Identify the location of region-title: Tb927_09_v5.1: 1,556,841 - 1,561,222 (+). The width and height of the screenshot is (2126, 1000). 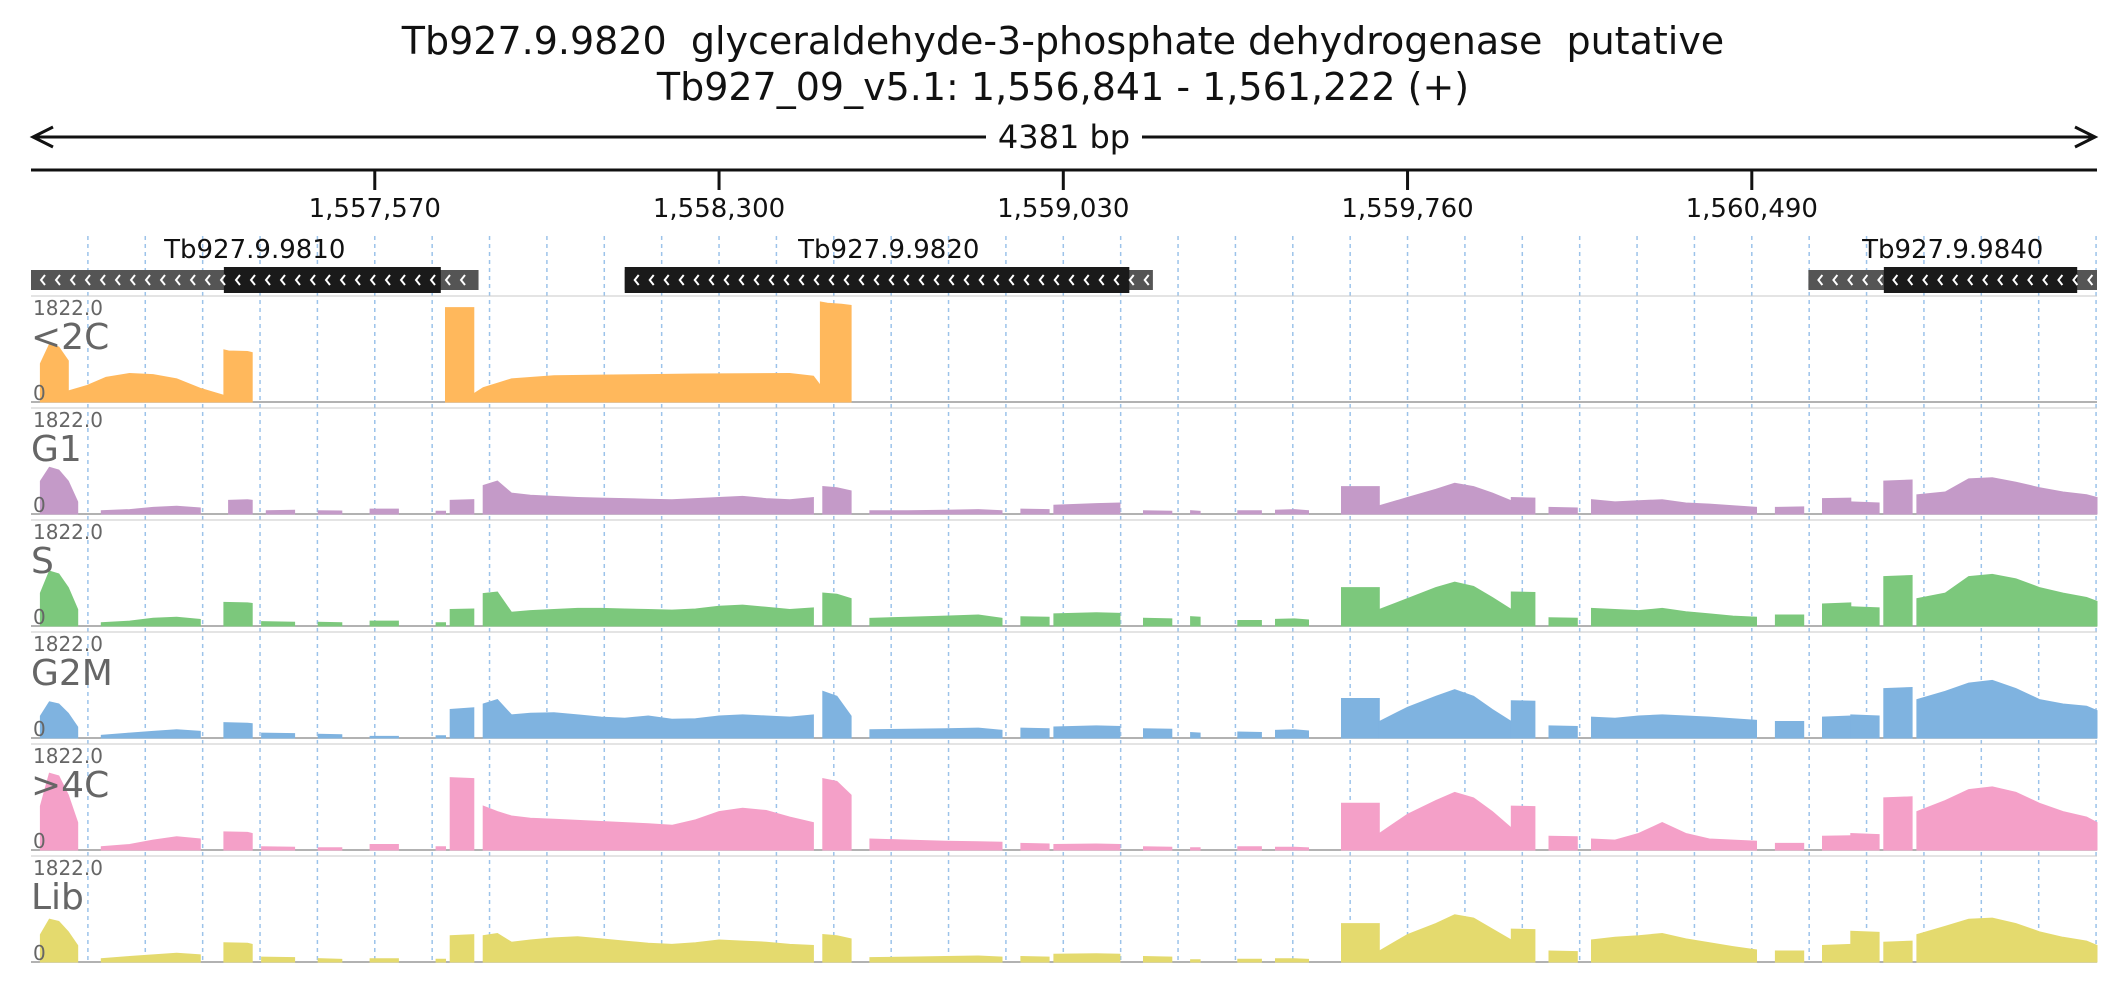
(1063, 87).